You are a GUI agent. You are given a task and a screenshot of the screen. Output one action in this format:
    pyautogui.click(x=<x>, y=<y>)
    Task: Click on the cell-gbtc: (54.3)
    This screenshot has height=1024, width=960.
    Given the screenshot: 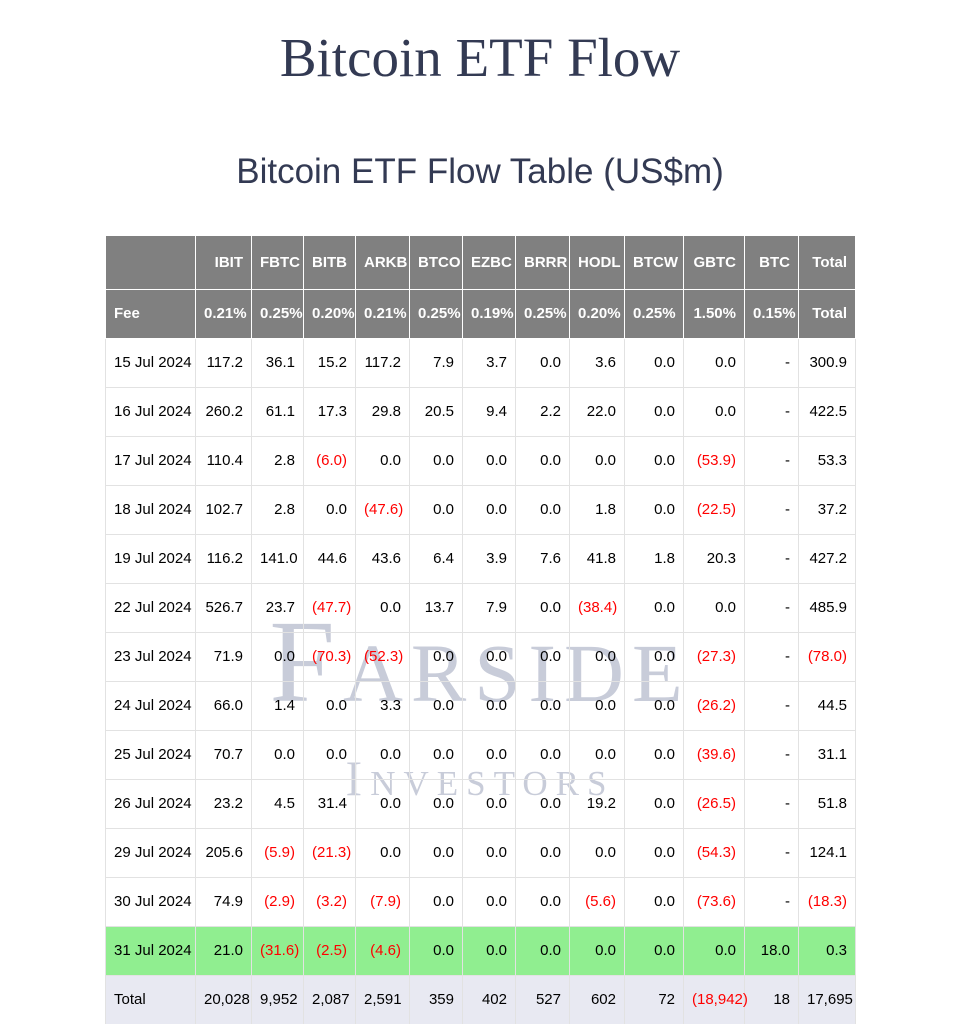 What is the action you would take?
    pyautogui.click(x=714, y=852)
    